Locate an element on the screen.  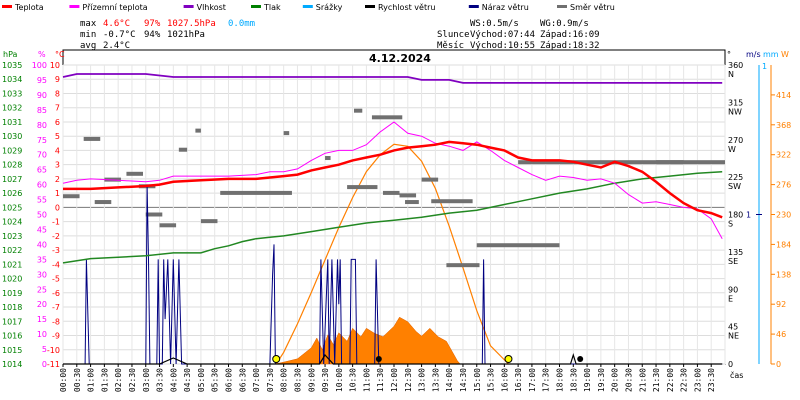
temperature-tick-label: 6 is located at coordinates (57, 122).